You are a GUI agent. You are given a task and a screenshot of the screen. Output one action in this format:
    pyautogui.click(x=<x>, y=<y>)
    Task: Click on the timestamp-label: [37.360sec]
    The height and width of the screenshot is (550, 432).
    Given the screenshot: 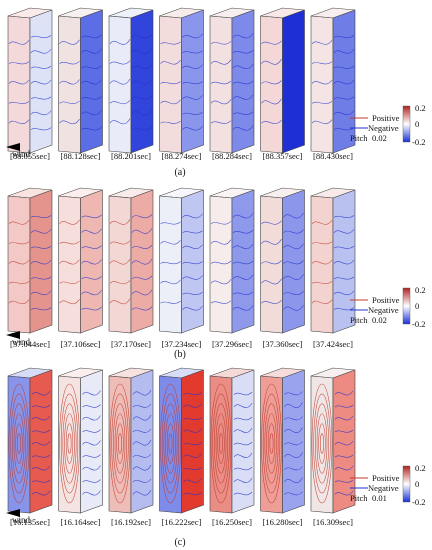 What is the action you would take?
    pyautogui.click(x=283, y=344)
    